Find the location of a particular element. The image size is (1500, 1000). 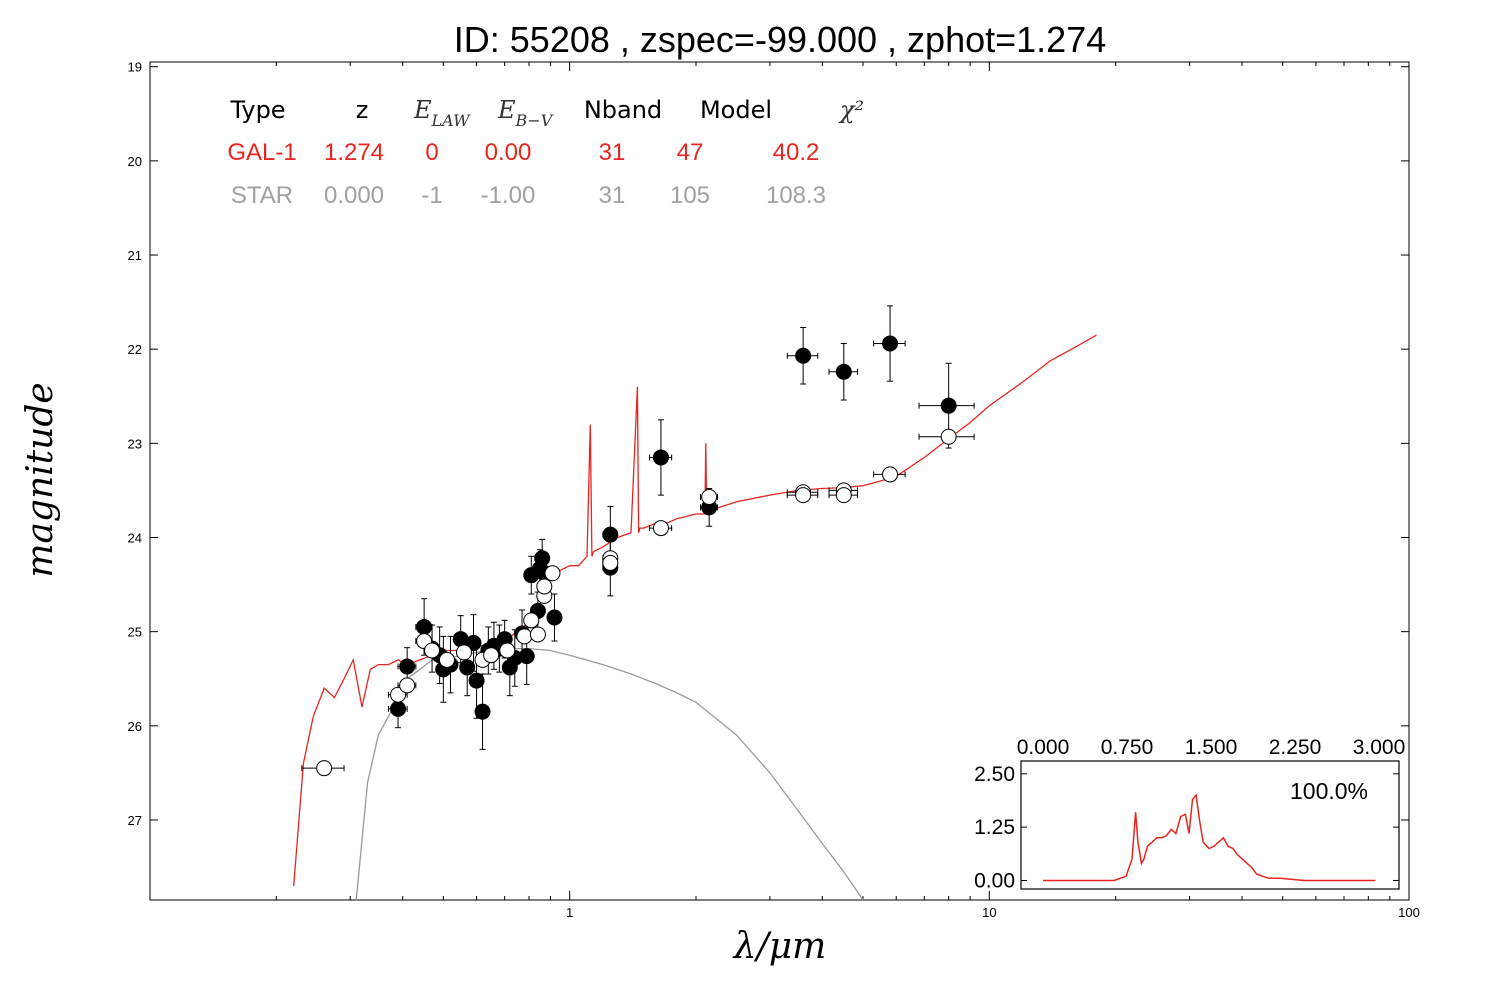

inset-frame is located at coordinates (1210, 825).